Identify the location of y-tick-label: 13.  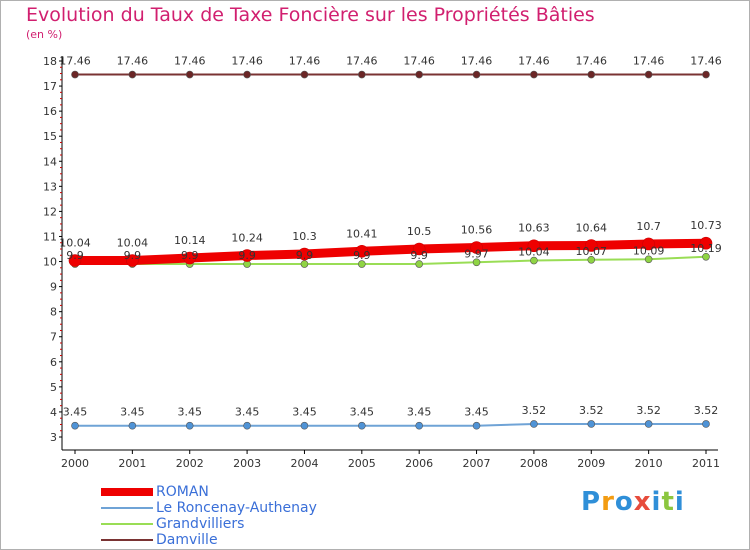
(50, 186).